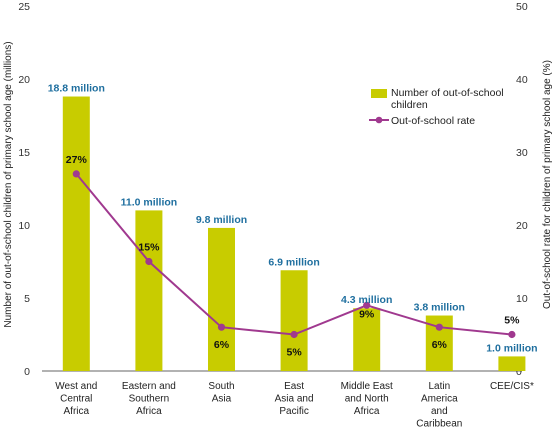 The height and width of the screenshot is (442, 557). What do you see at coordinates (379, 120) in the screenshot?
I see `legend-line-marker` at bounding box center [379, 120].